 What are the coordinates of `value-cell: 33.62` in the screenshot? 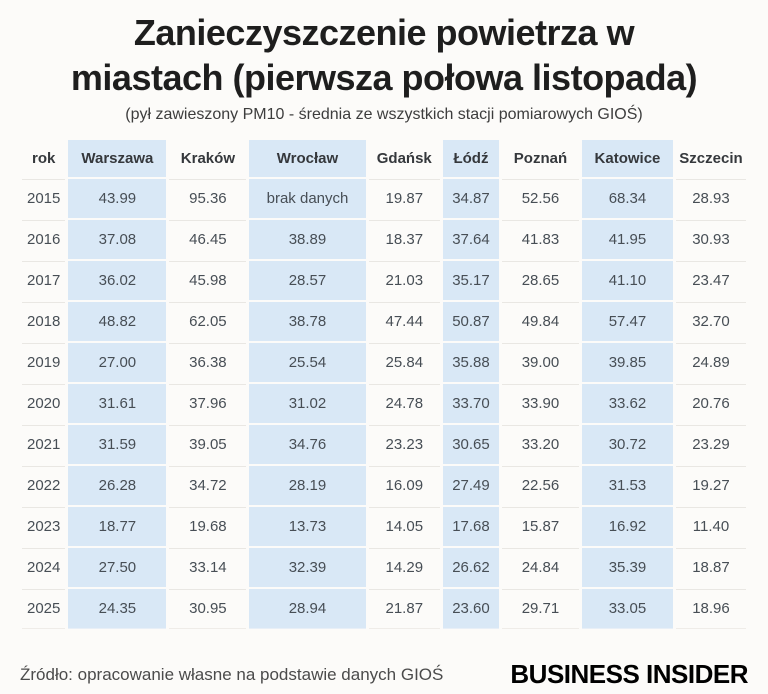 It's located at (627, 403).